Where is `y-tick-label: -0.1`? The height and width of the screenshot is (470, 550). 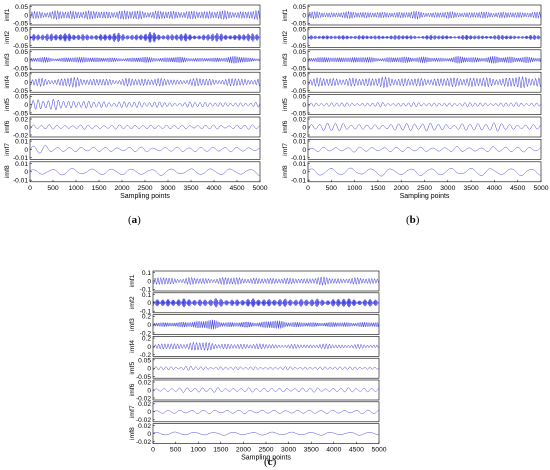 y-tick-label: -0.1 is located at coordinates (146, 290).